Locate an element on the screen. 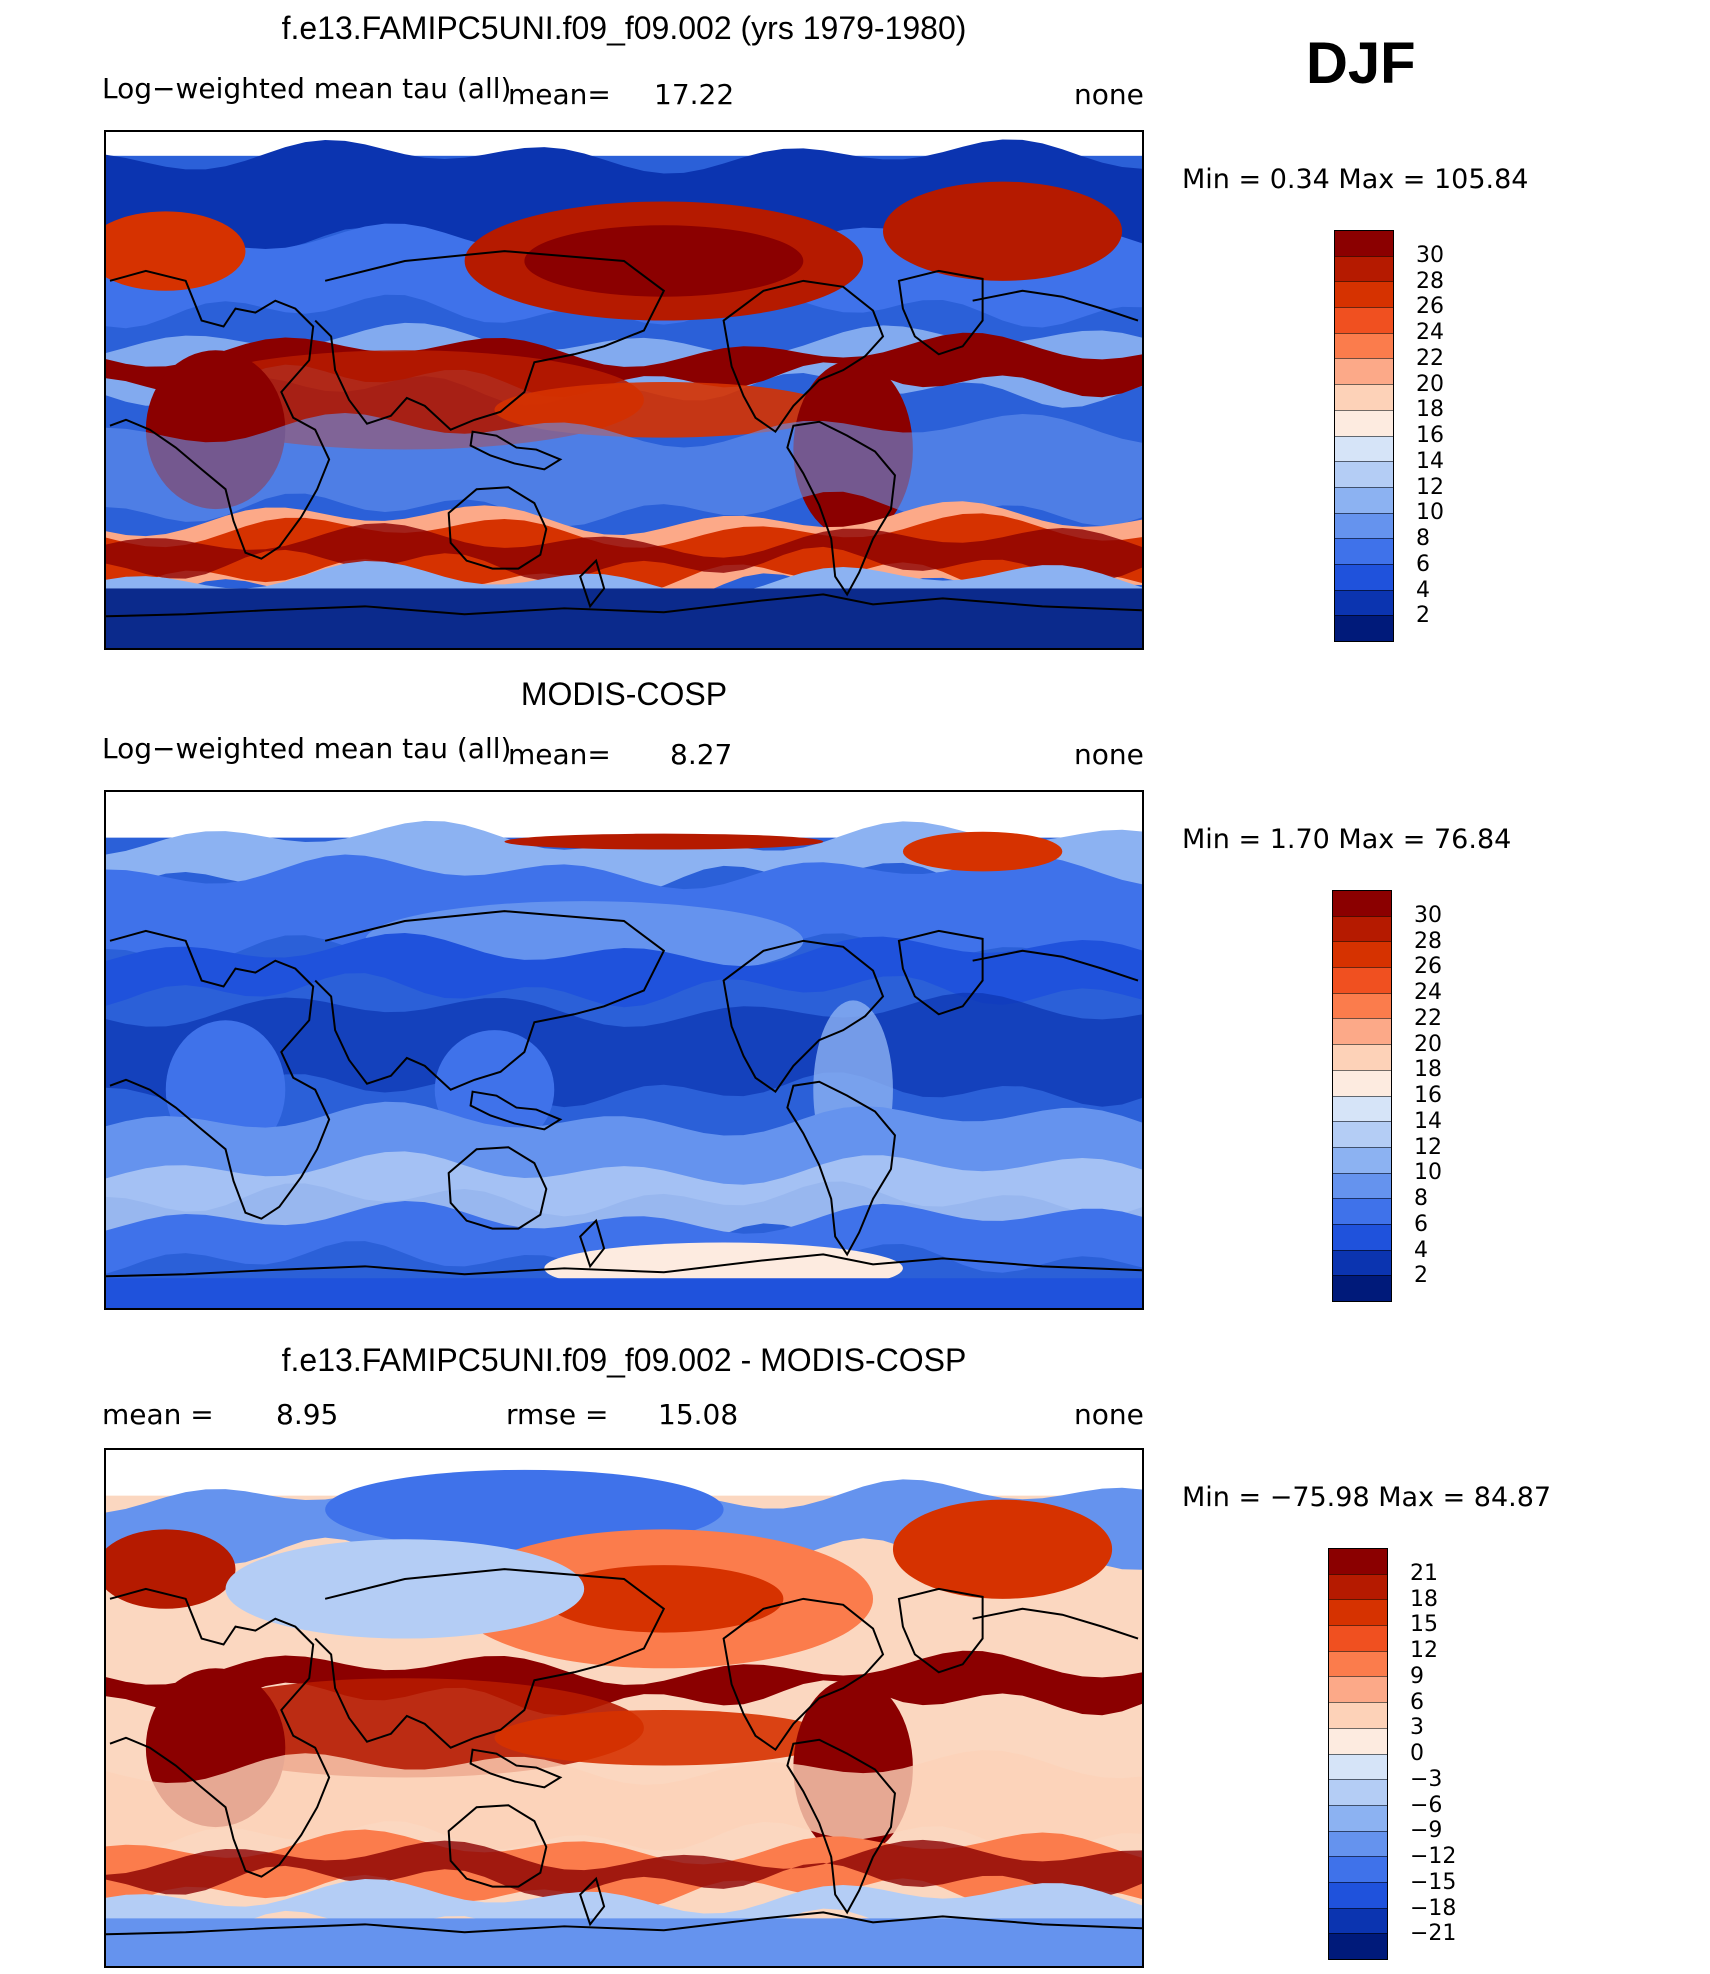 The width and height of the screenshot is (1710, 1974). colorbar-tick-label: 10 is located at coordinates (1428, 1173).